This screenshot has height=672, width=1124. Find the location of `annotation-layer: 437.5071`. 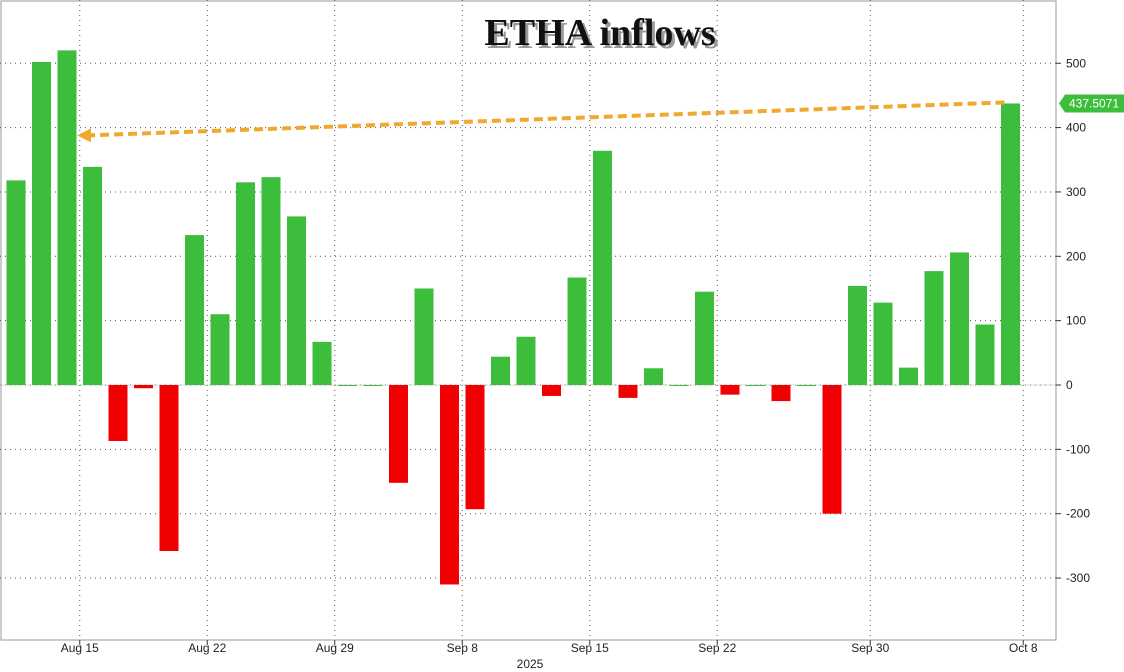

annotation-layer: 437.5071 is located at coordinates (600, 118).